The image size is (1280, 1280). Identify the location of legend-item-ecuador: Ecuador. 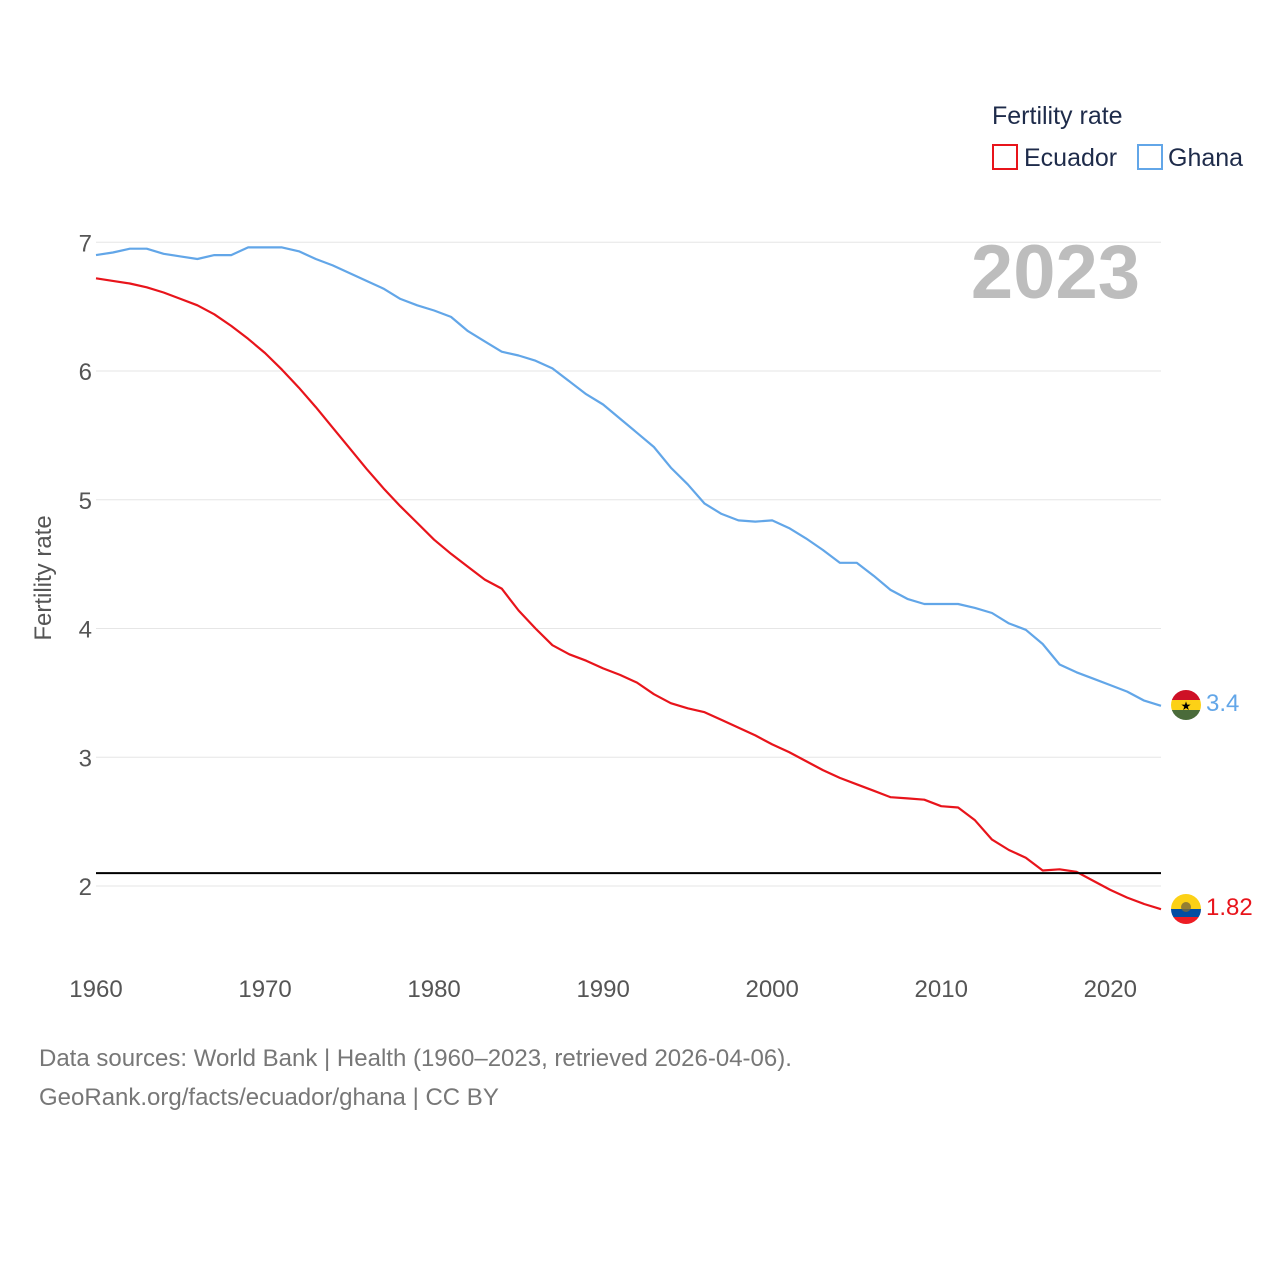
(1054, 158).